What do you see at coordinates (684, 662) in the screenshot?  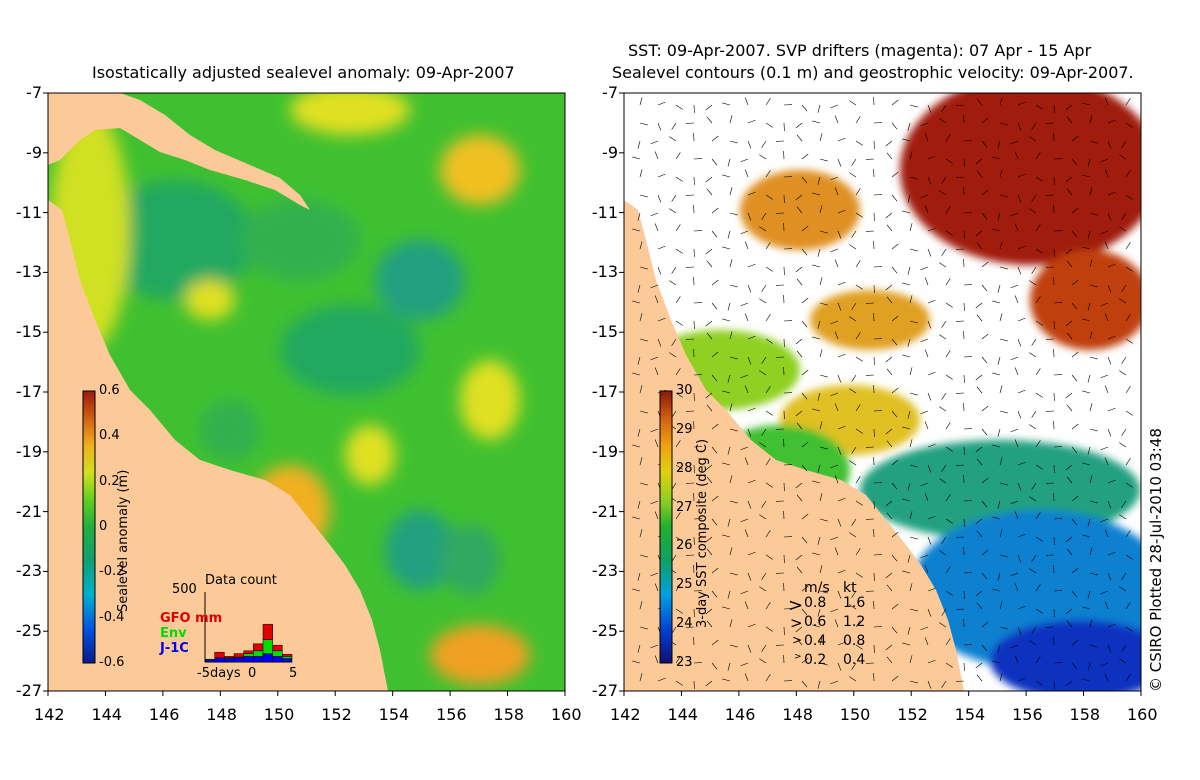 I see `right-colorbar-tick: 23` at bounding box center [684, 662].